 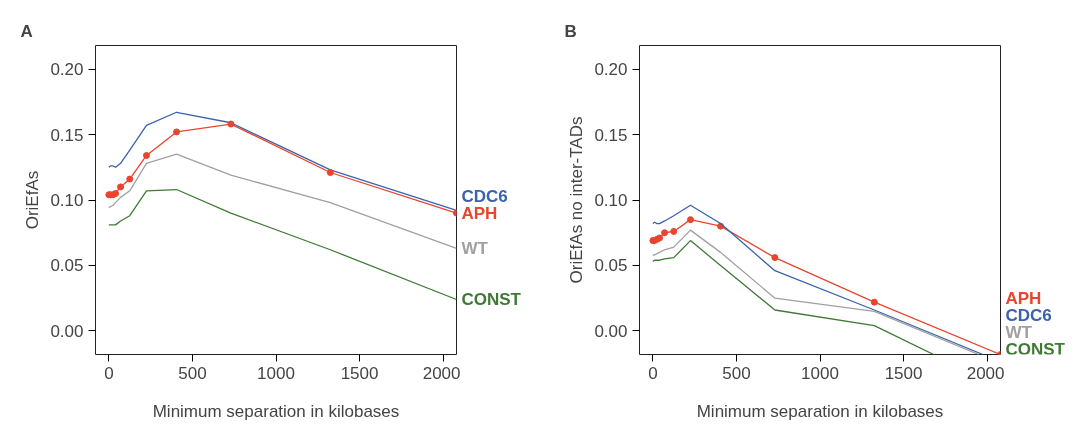 I want to click on series-label: APH, so click(x=479, y=213).